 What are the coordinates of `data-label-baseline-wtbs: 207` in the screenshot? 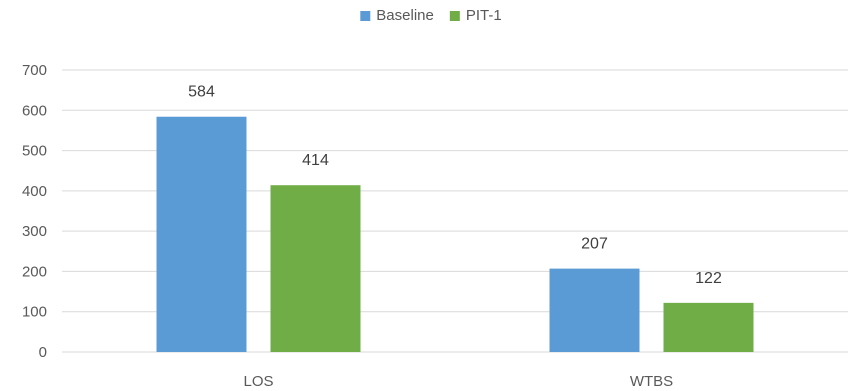 It's located at (594, 244).